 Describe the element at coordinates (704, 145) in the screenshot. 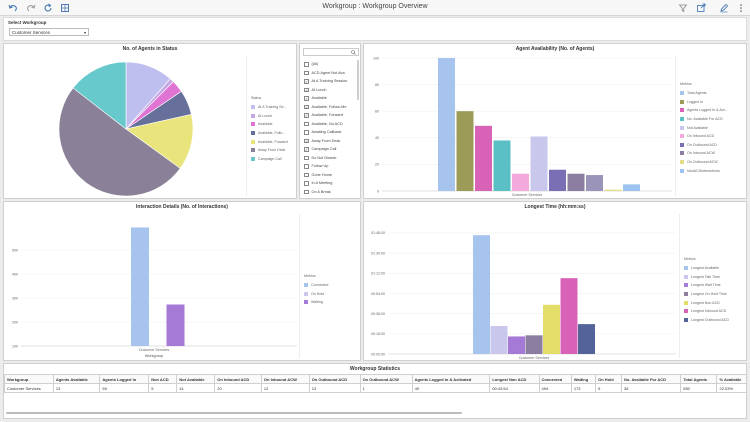

I see `legend-item-on-outbound-acd: On Outbound ACD` at that location.